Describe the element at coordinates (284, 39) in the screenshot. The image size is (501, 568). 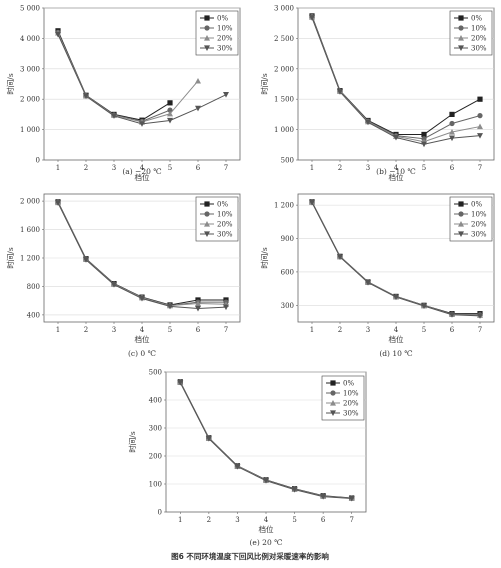
I see `y-tick-label: 2 500` at that location.